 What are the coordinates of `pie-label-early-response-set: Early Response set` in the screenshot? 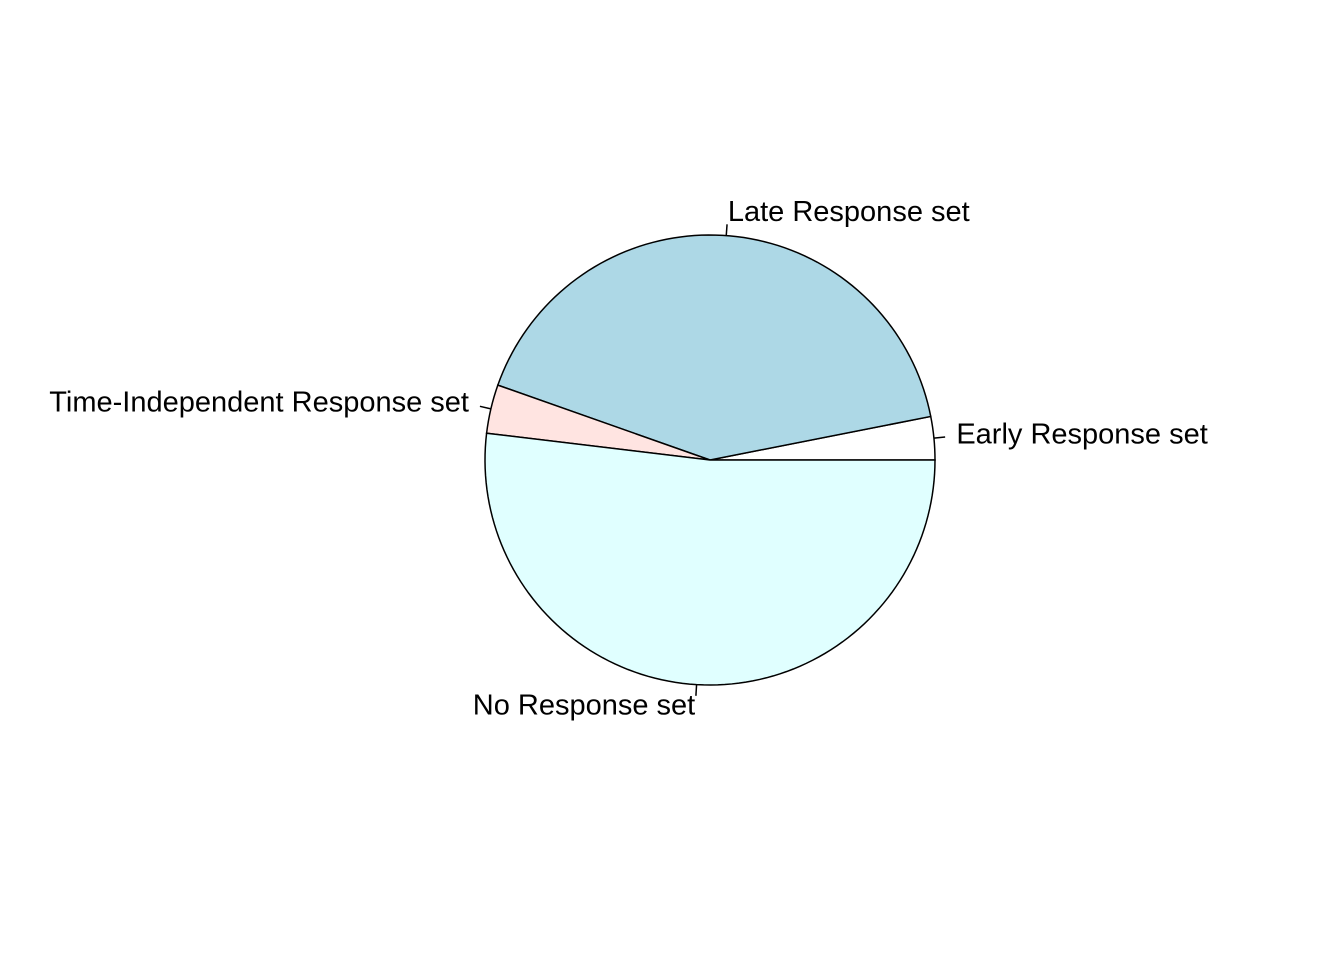 It's located at (1081, 435).